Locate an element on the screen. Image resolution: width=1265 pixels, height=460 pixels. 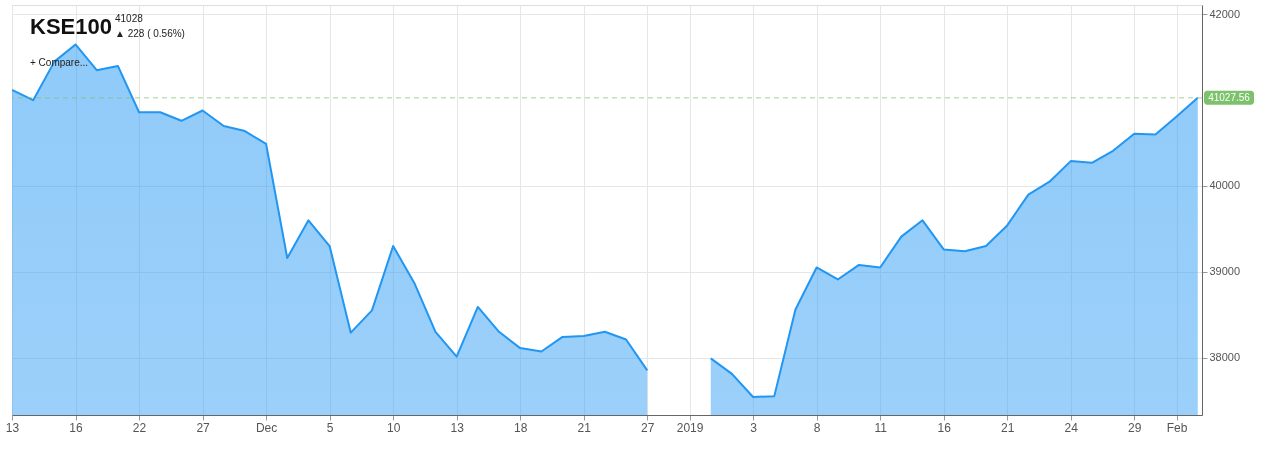
x-tick-label: 5 is located at coordinates (330, 427).